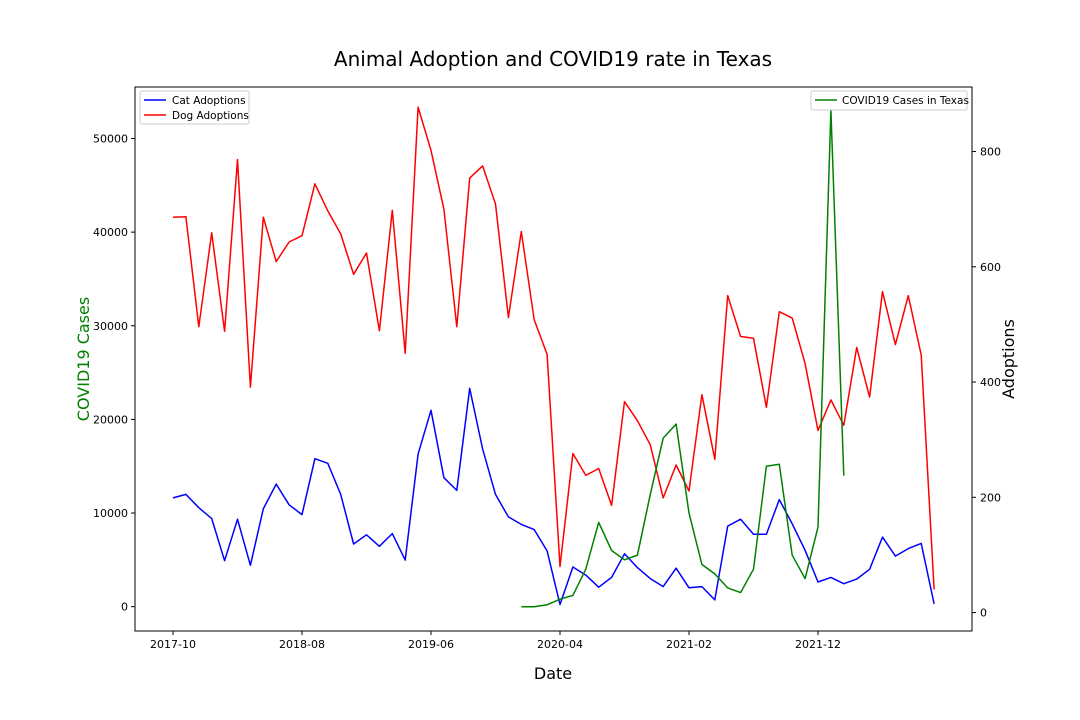  Describe the element at coordinates (990, 497) in the screenshot. I see `y-right-tick-label: 200` at that location.